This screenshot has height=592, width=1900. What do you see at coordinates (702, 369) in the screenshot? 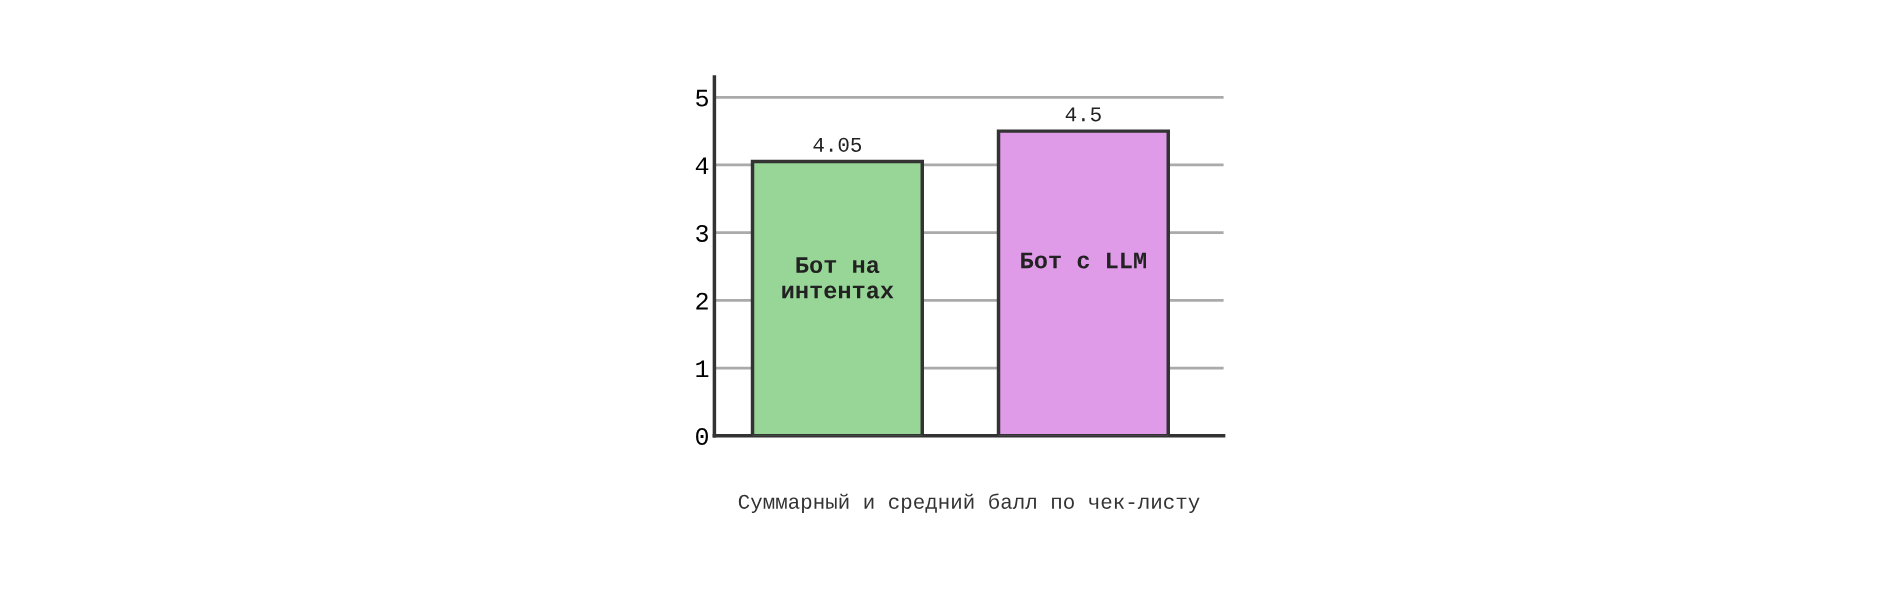
I see `y-tick-label: 1` at bounding box center [702, 369].